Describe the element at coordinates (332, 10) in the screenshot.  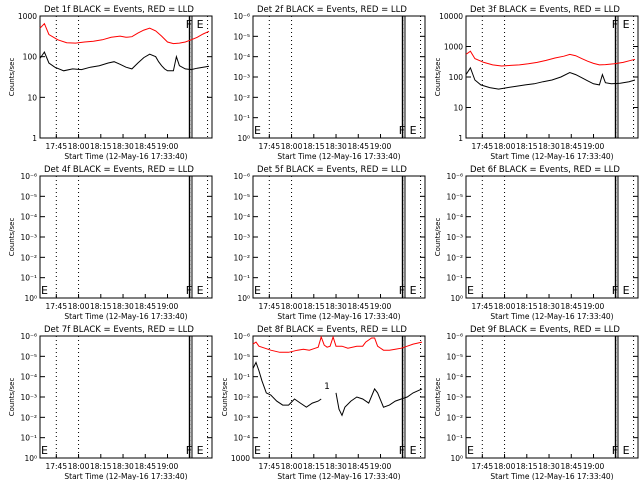
I see `panel-title: Det 2f BLACK = Events, RED = LLD` at that location.